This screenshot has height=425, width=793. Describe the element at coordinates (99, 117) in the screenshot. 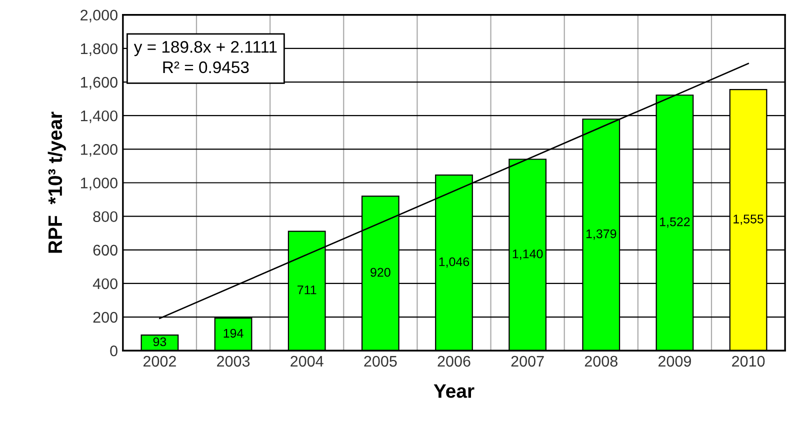

I see `y-tick-label: 1,400` at that location.